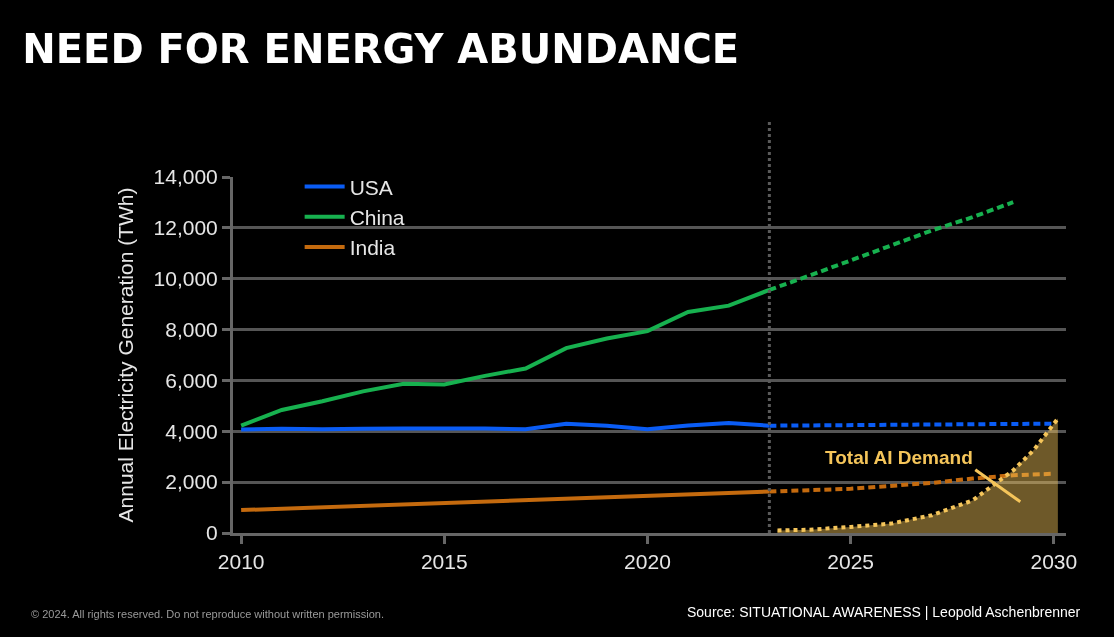 The image size is (1114, 637). Describe the element at coordinates (372, 248) in the screenshot. I see `legend-label: India` at that location.